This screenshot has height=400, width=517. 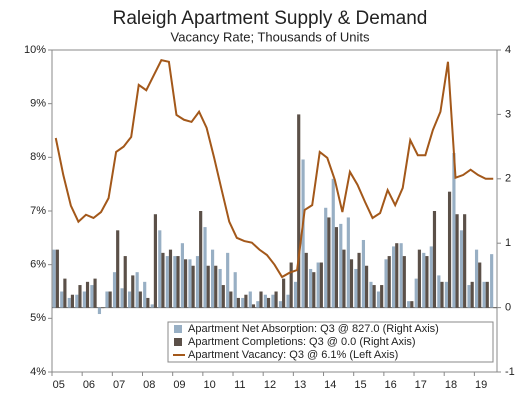 I want to click on x-tick-label: 10, so click(x=209, y=385).